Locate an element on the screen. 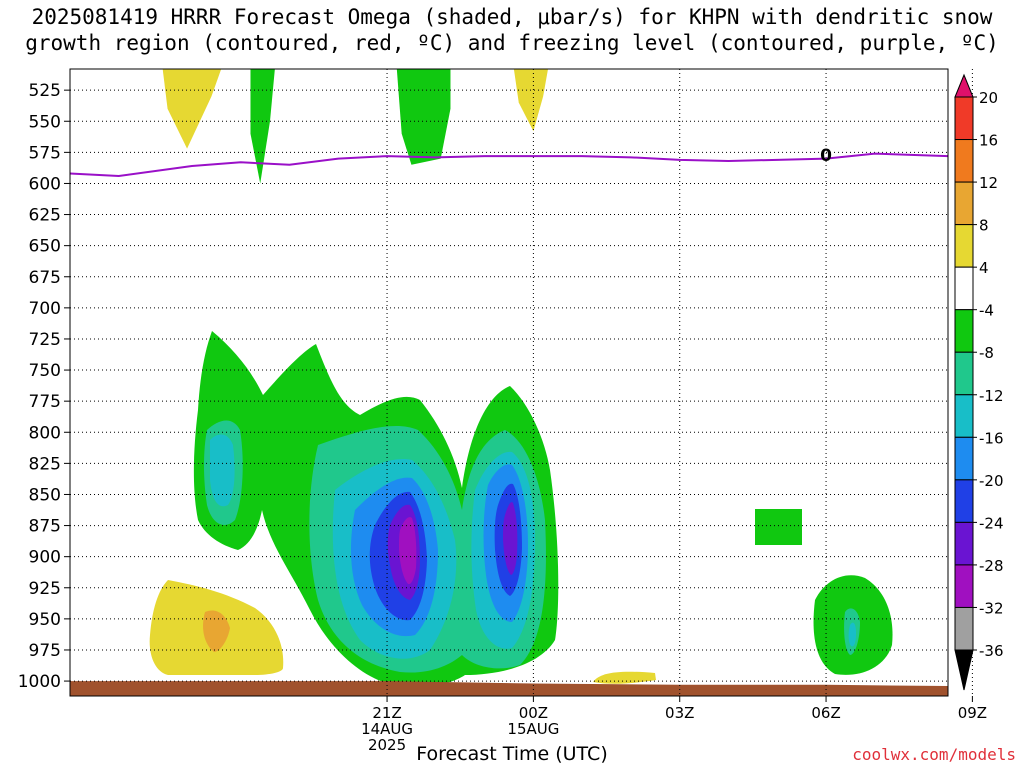 This screenshot has height=768, width=1024. y-tick-label: 650 is located at coordinates (45, 247).